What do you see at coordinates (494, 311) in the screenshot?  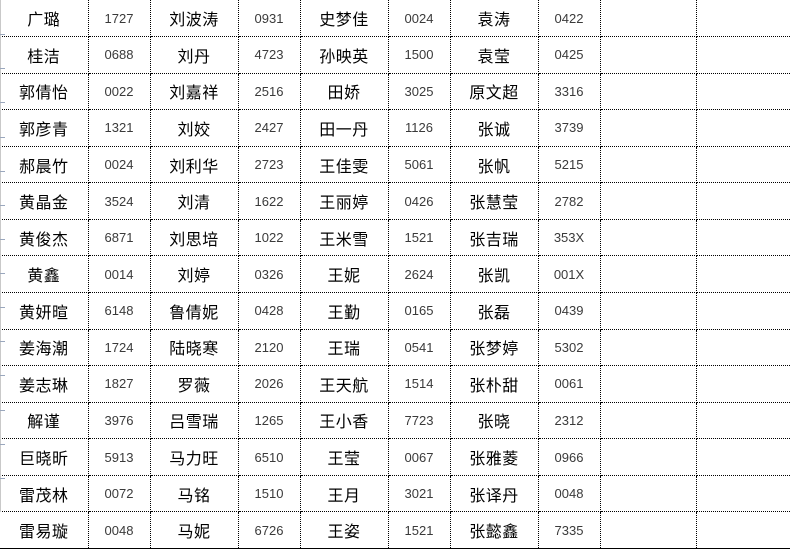 I see `cell-name4: 张磊` at bounding box center [494, 311].